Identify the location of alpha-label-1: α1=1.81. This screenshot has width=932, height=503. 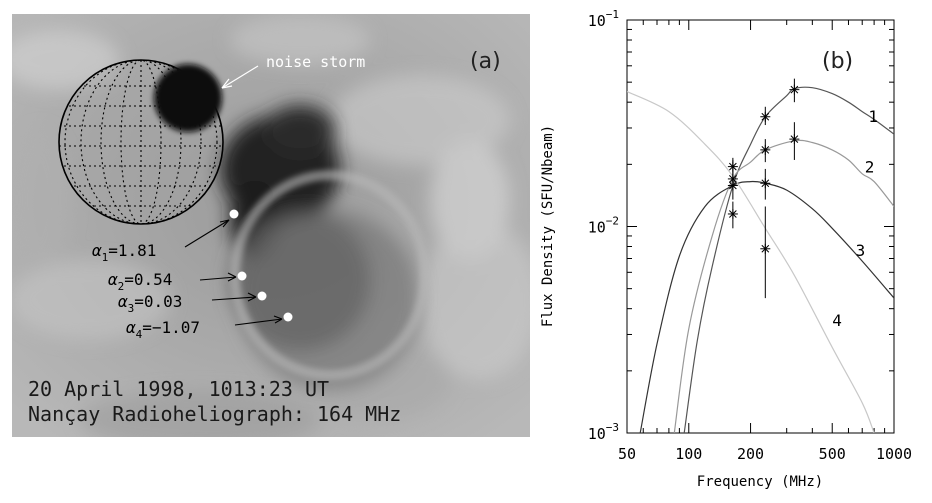
(124, 252).